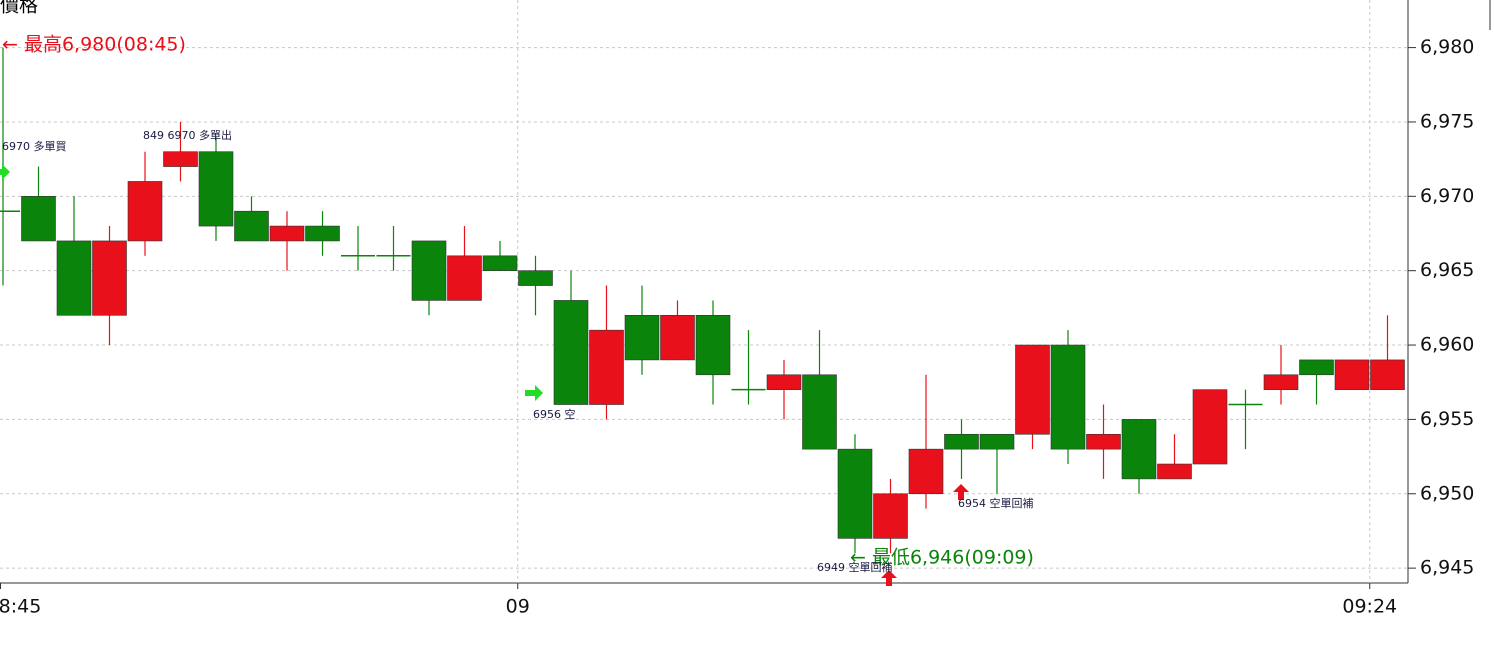 The image size is (1494, 650). What do you see at coordinates (1447, 121) in the screenshot?
I see `y-tick-label: 6,975` at bounding box center [1447, 121].